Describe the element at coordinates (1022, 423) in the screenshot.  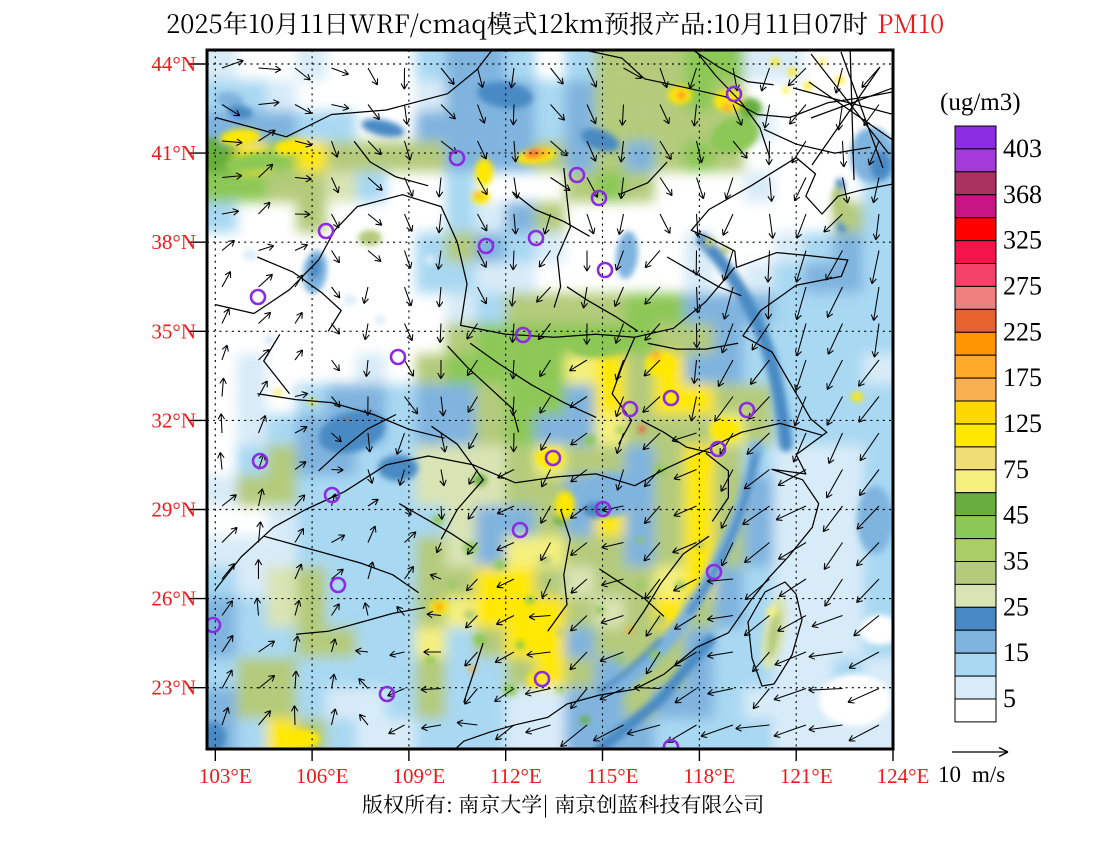
I see `svg-text: 125` at that location.